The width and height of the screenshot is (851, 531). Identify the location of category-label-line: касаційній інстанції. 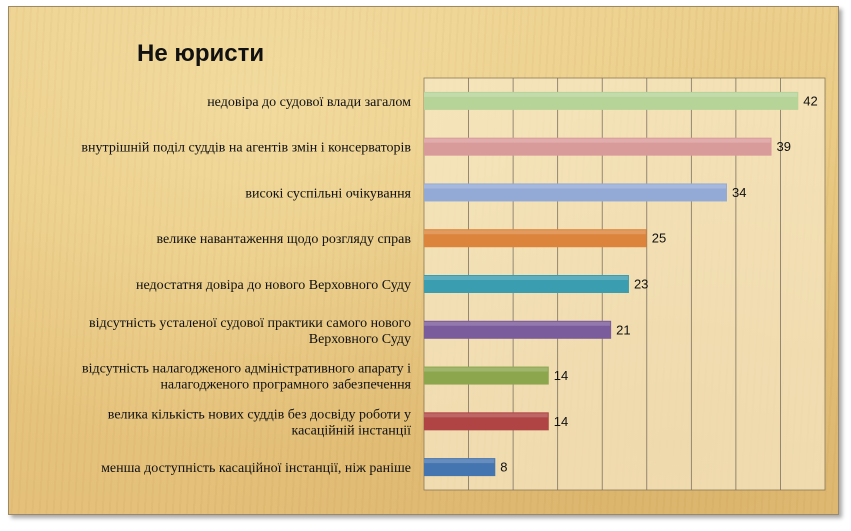
(351, 430).